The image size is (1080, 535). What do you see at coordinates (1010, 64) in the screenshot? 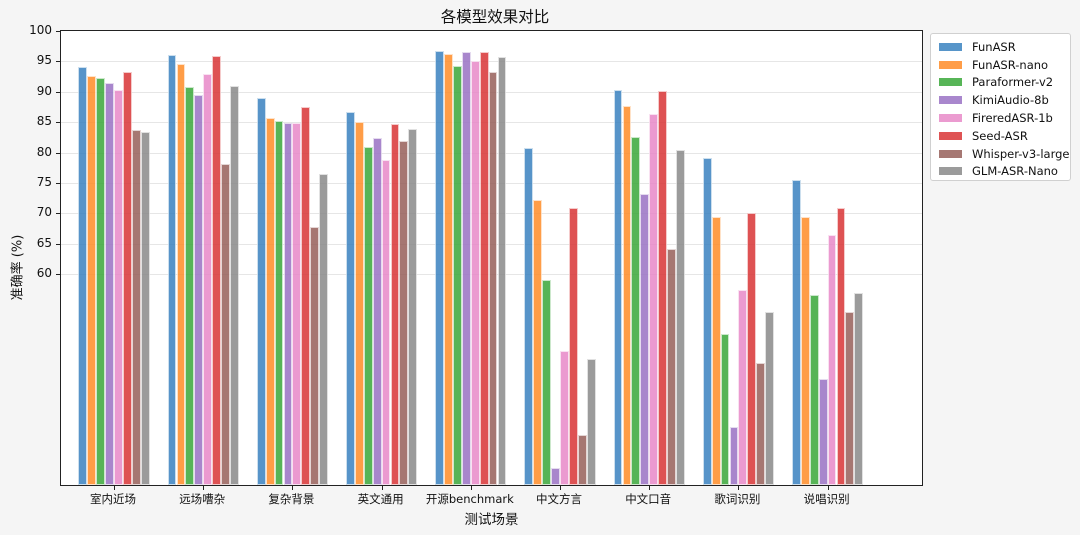
I see `legend-label: FunASR-nano` at bounding box center [1010, 64].